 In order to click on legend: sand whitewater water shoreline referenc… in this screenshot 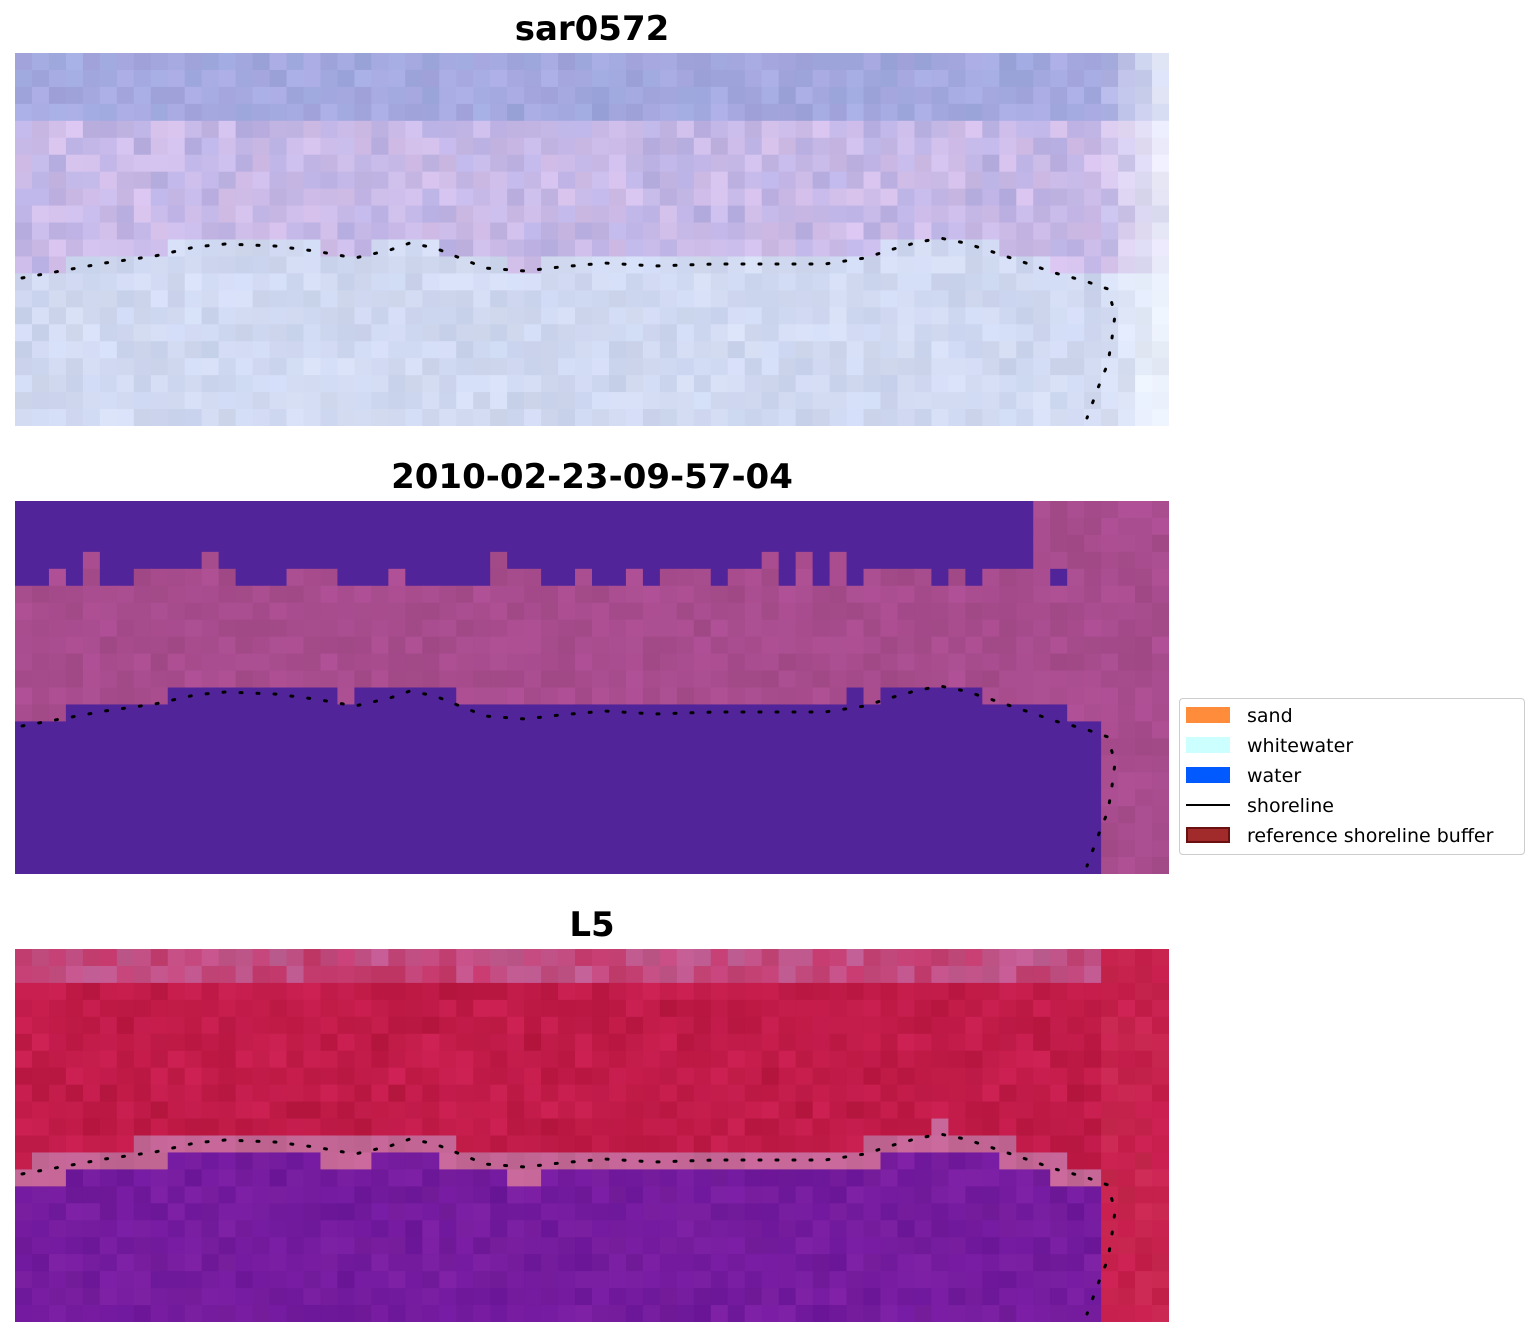, I will do `click(1352, 776)`.